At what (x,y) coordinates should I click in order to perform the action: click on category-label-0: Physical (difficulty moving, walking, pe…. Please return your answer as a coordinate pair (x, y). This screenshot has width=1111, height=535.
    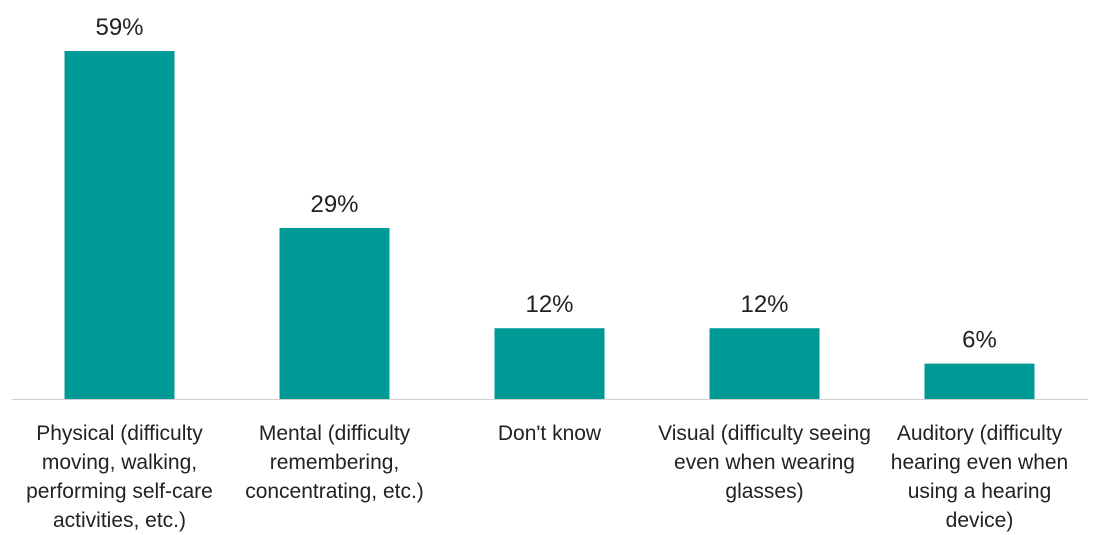
    Looking at the image, I should click on (119, 477).